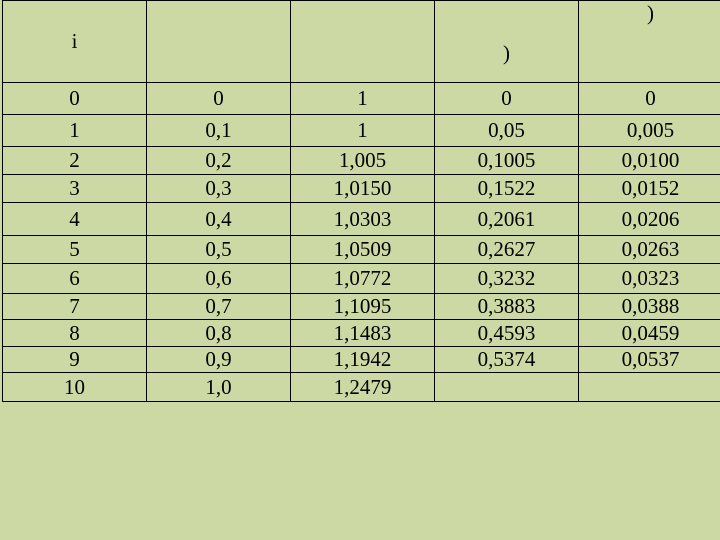 This screenshot has height=540, width=720. I want to click on table-cell: 1,2479, so click(362, 387).